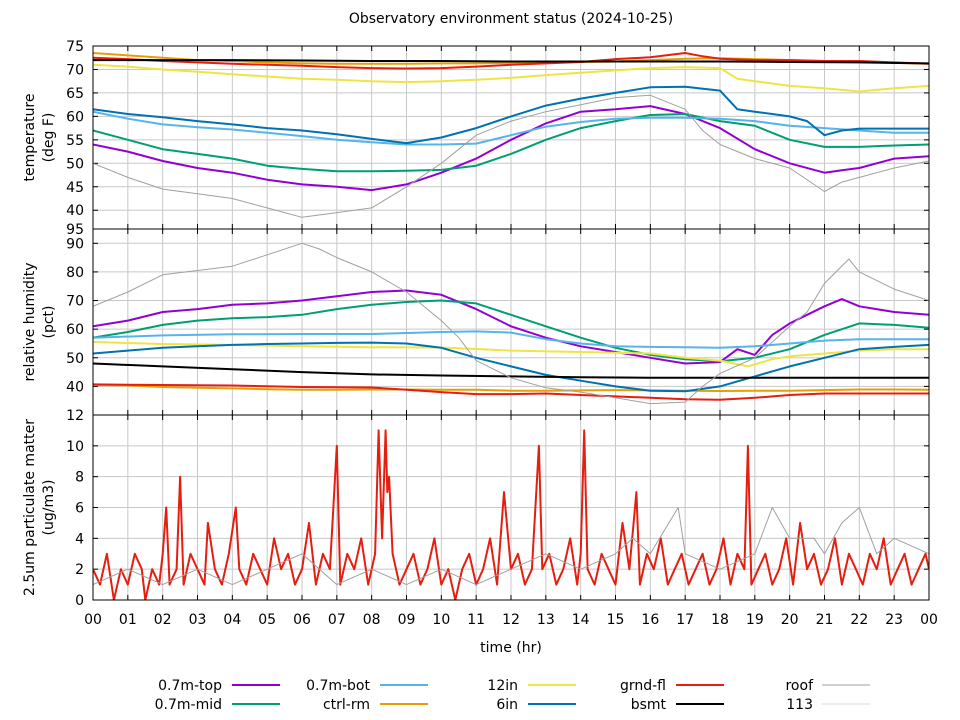 This screenshot has width=960, height=720. I want to click on x-tick-label: 16, so click(650, 620).